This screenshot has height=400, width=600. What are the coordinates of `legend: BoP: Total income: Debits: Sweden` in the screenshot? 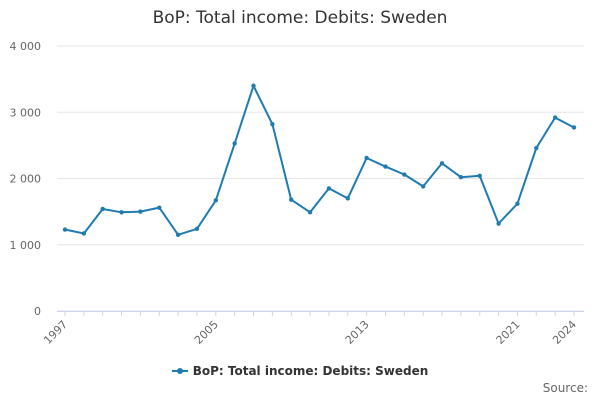 It's located at (300, 371).